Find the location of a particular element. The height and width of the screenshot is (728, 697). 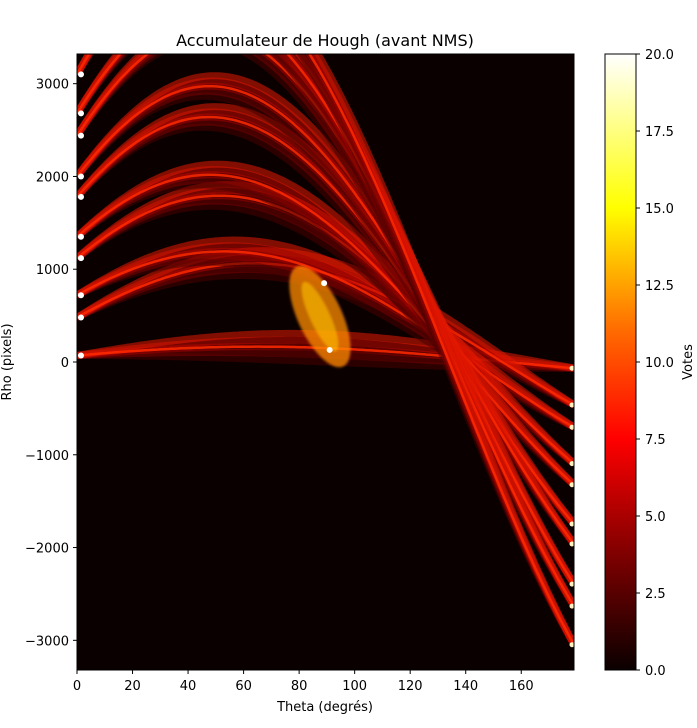

peak-cluster-bottom is located at coordinates (329, 349).